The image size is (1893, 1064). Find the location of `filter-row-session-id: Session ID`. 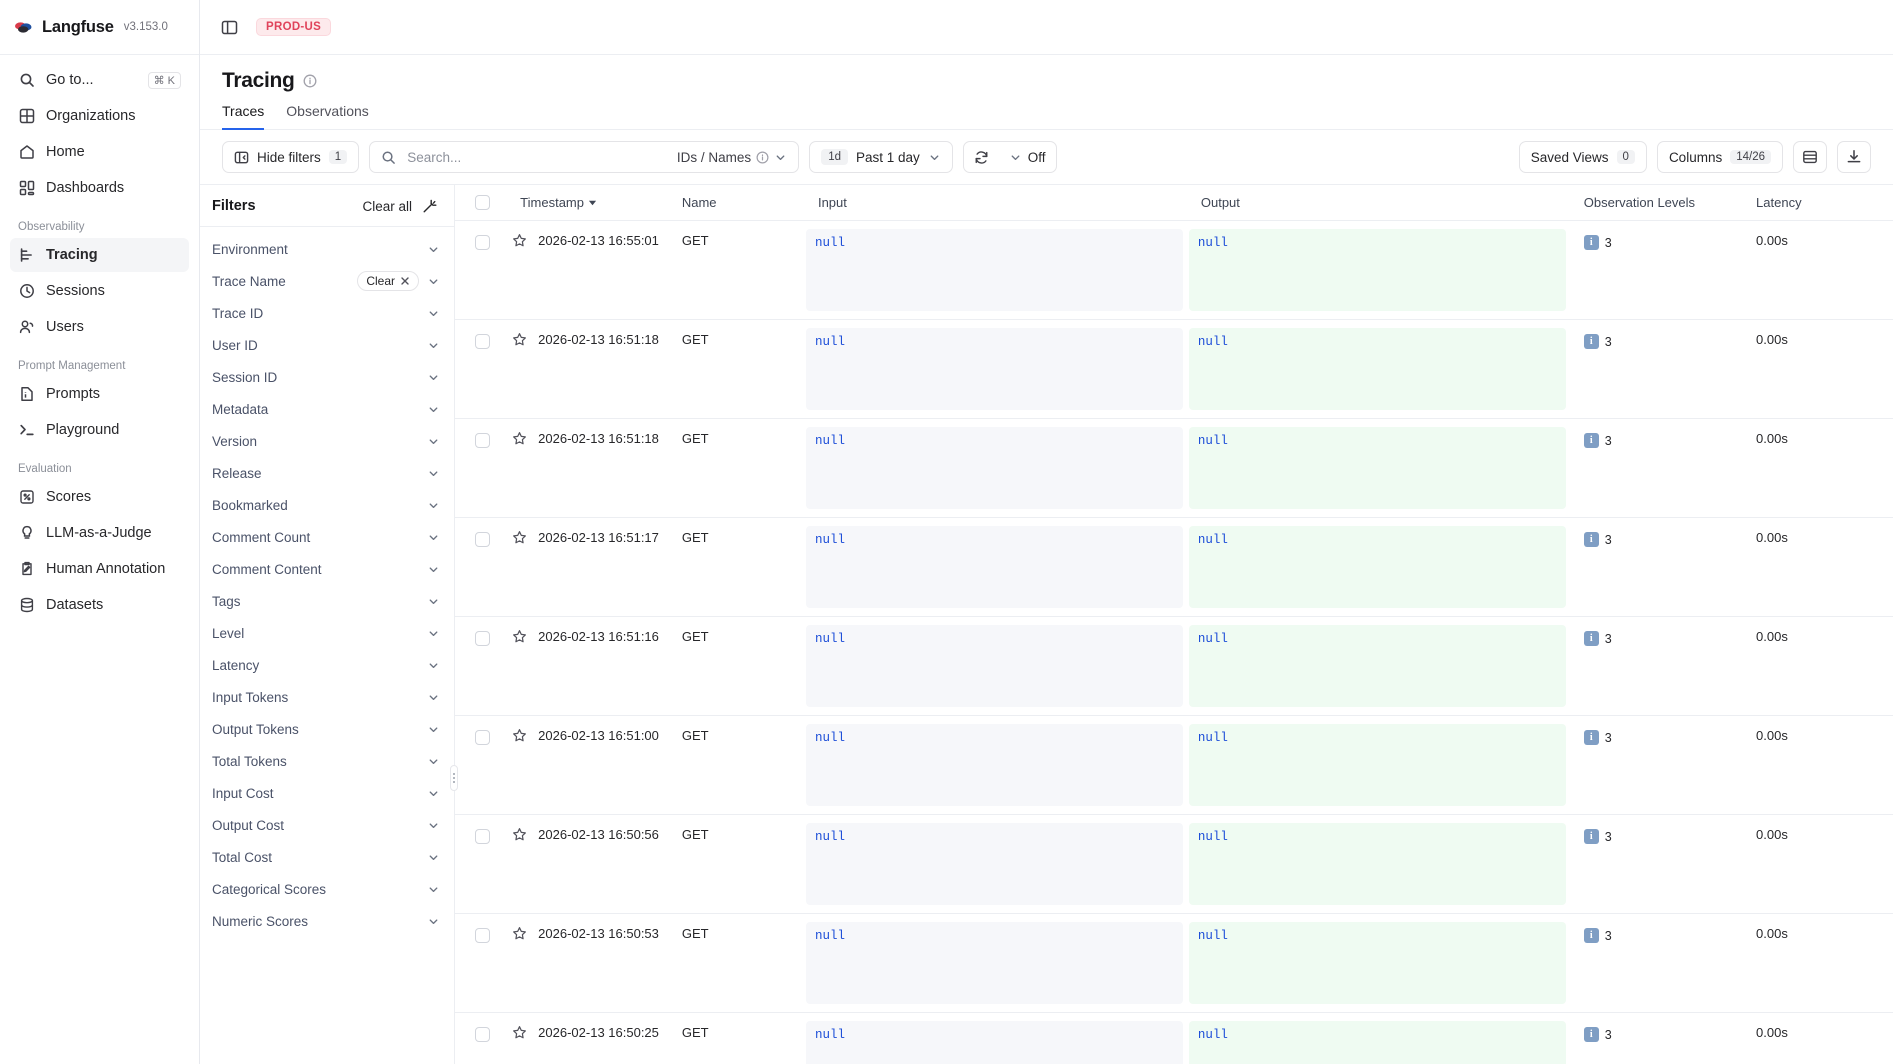

filter-row-session-id: Session ID is located at coordinates (327, 377).